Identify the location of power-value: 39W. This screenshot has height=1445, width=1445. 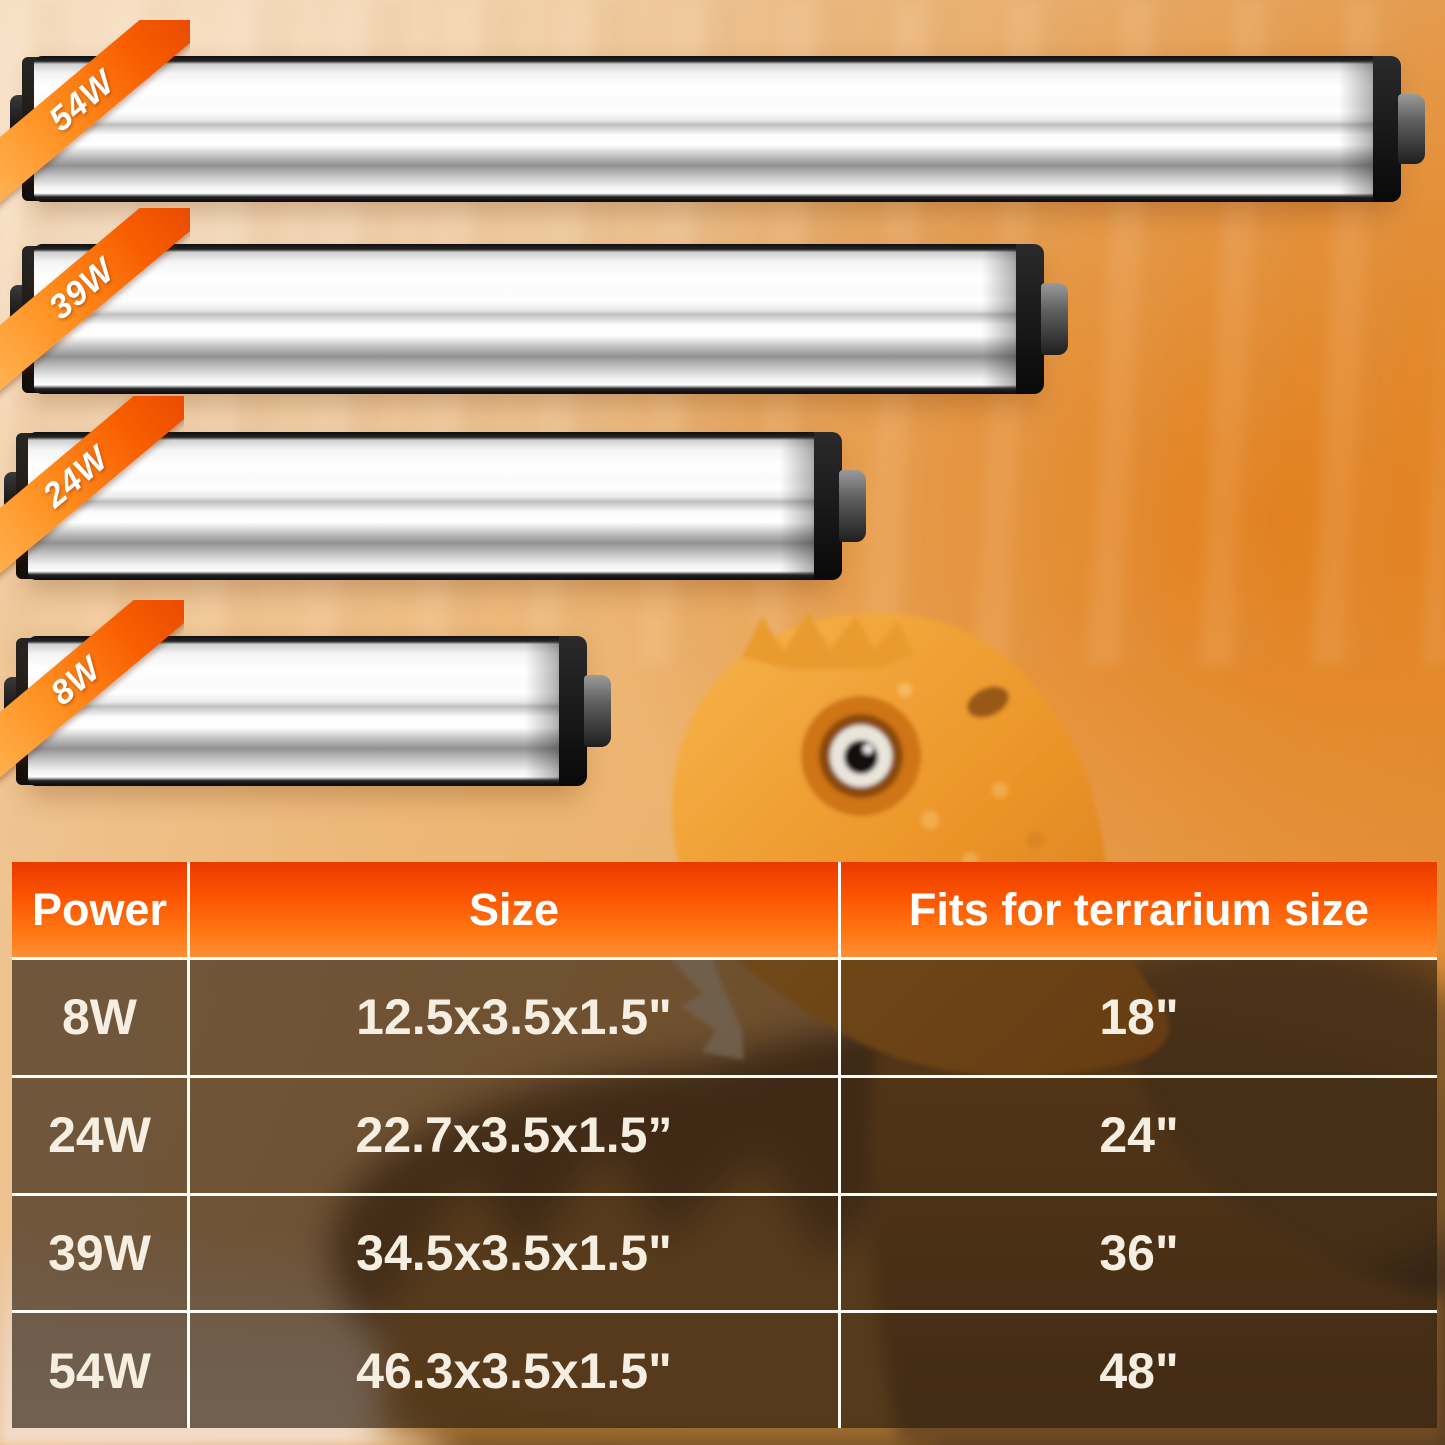
(99, 1253).